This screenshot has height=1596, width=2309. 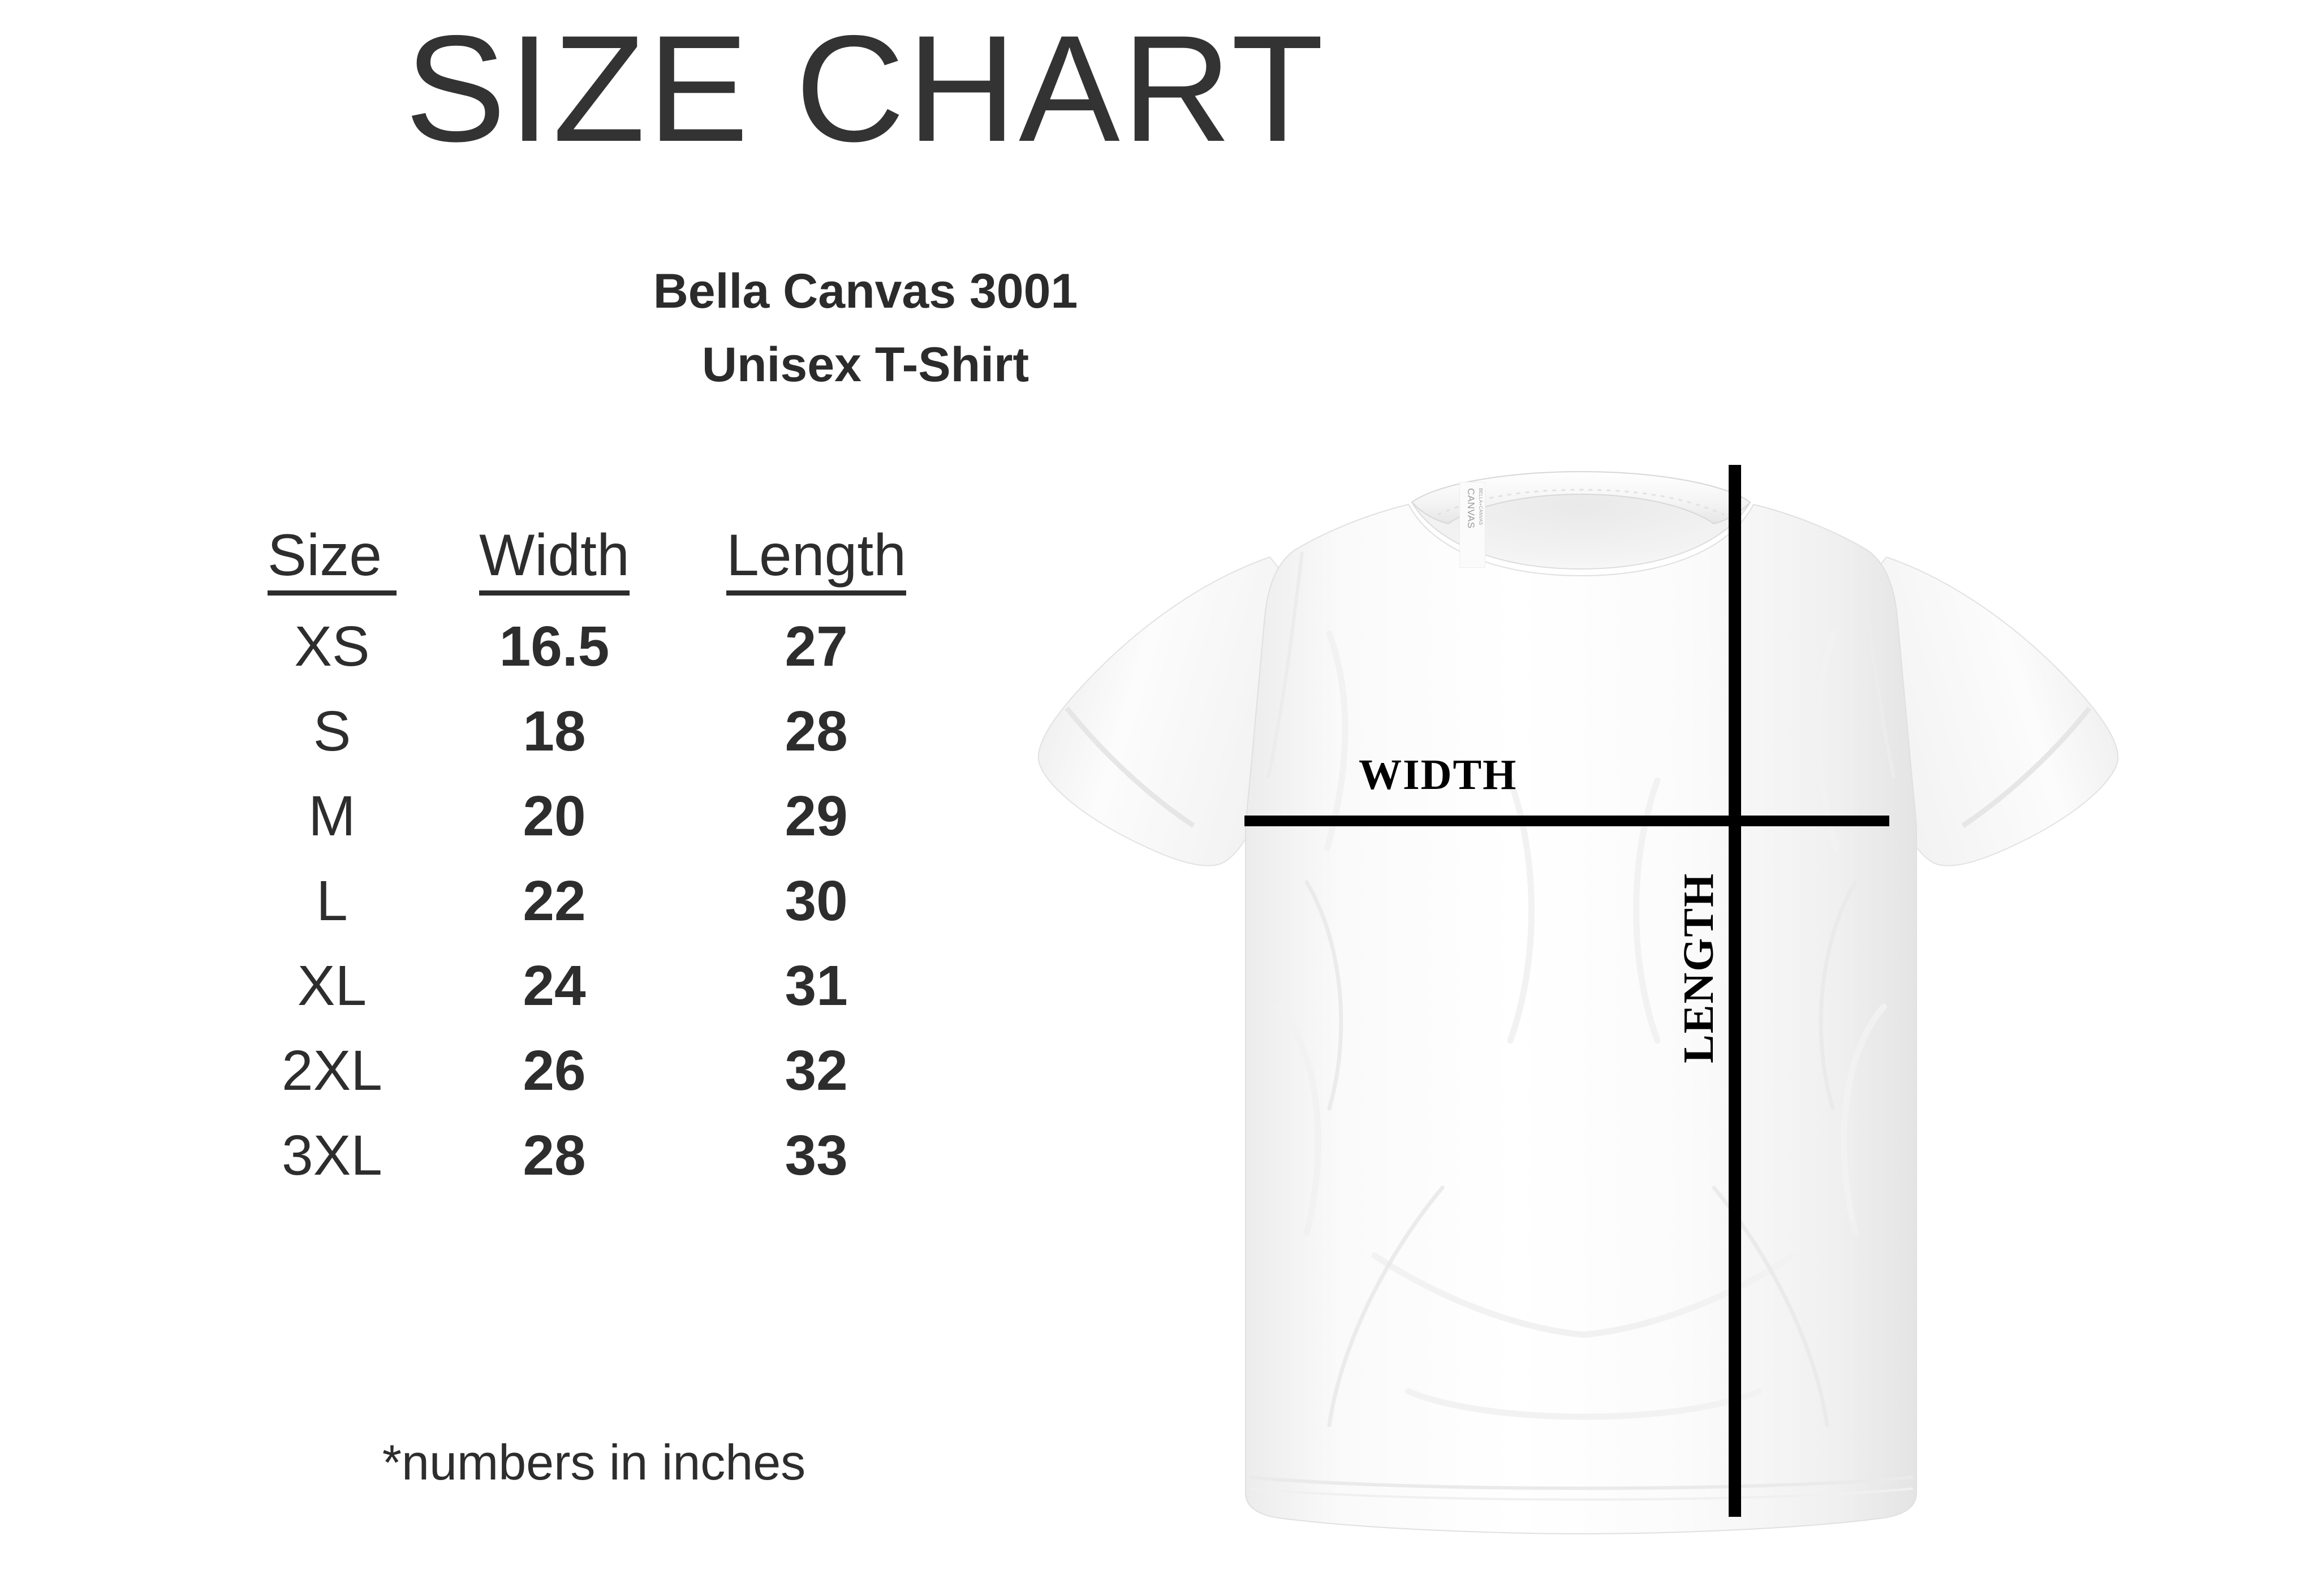 What do you see at coordinates (332, 732) in the screenshot?
I see `cell-size: S` at bounding box center [332, 732].